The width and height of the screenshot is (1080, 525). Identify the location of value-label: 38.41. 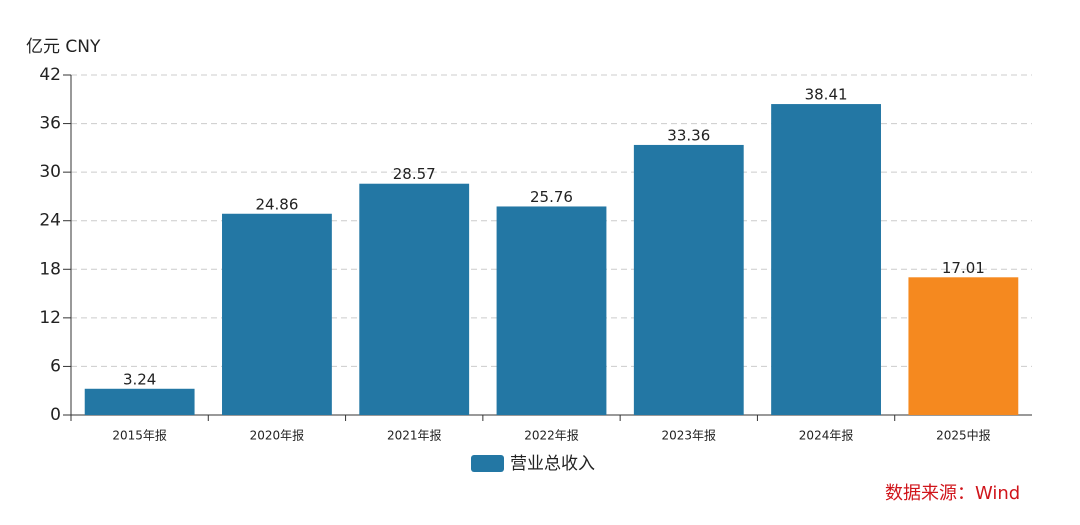
(826, 95).